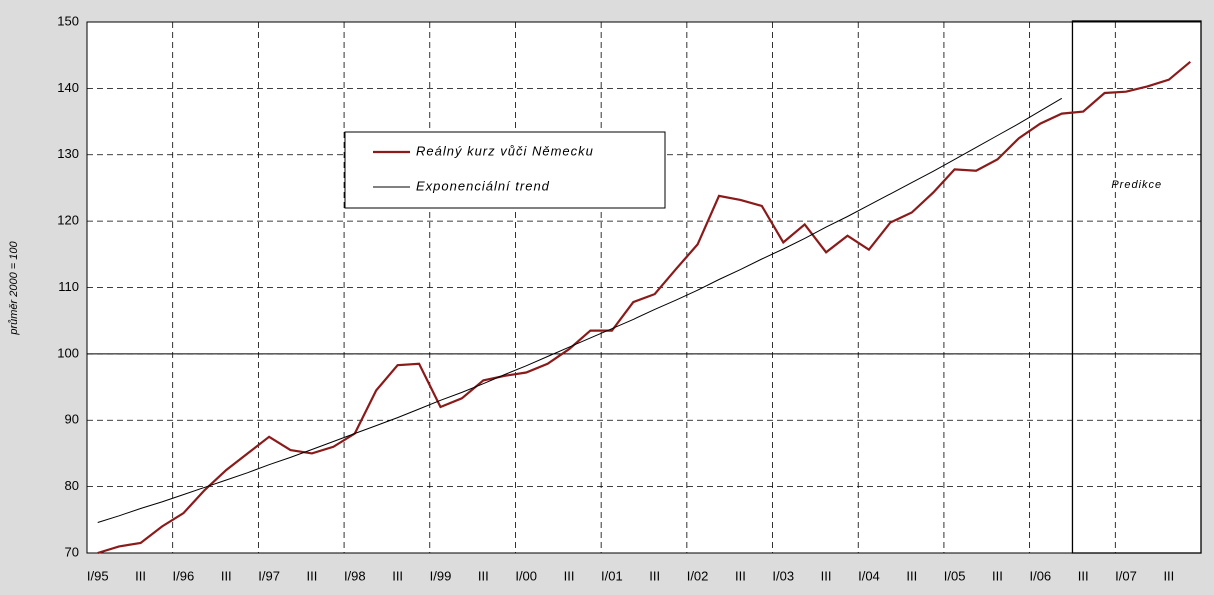  Describe the element at coordinates (1126, 575) in the screenshot. I see `x-tick-label: I/07` at that location.